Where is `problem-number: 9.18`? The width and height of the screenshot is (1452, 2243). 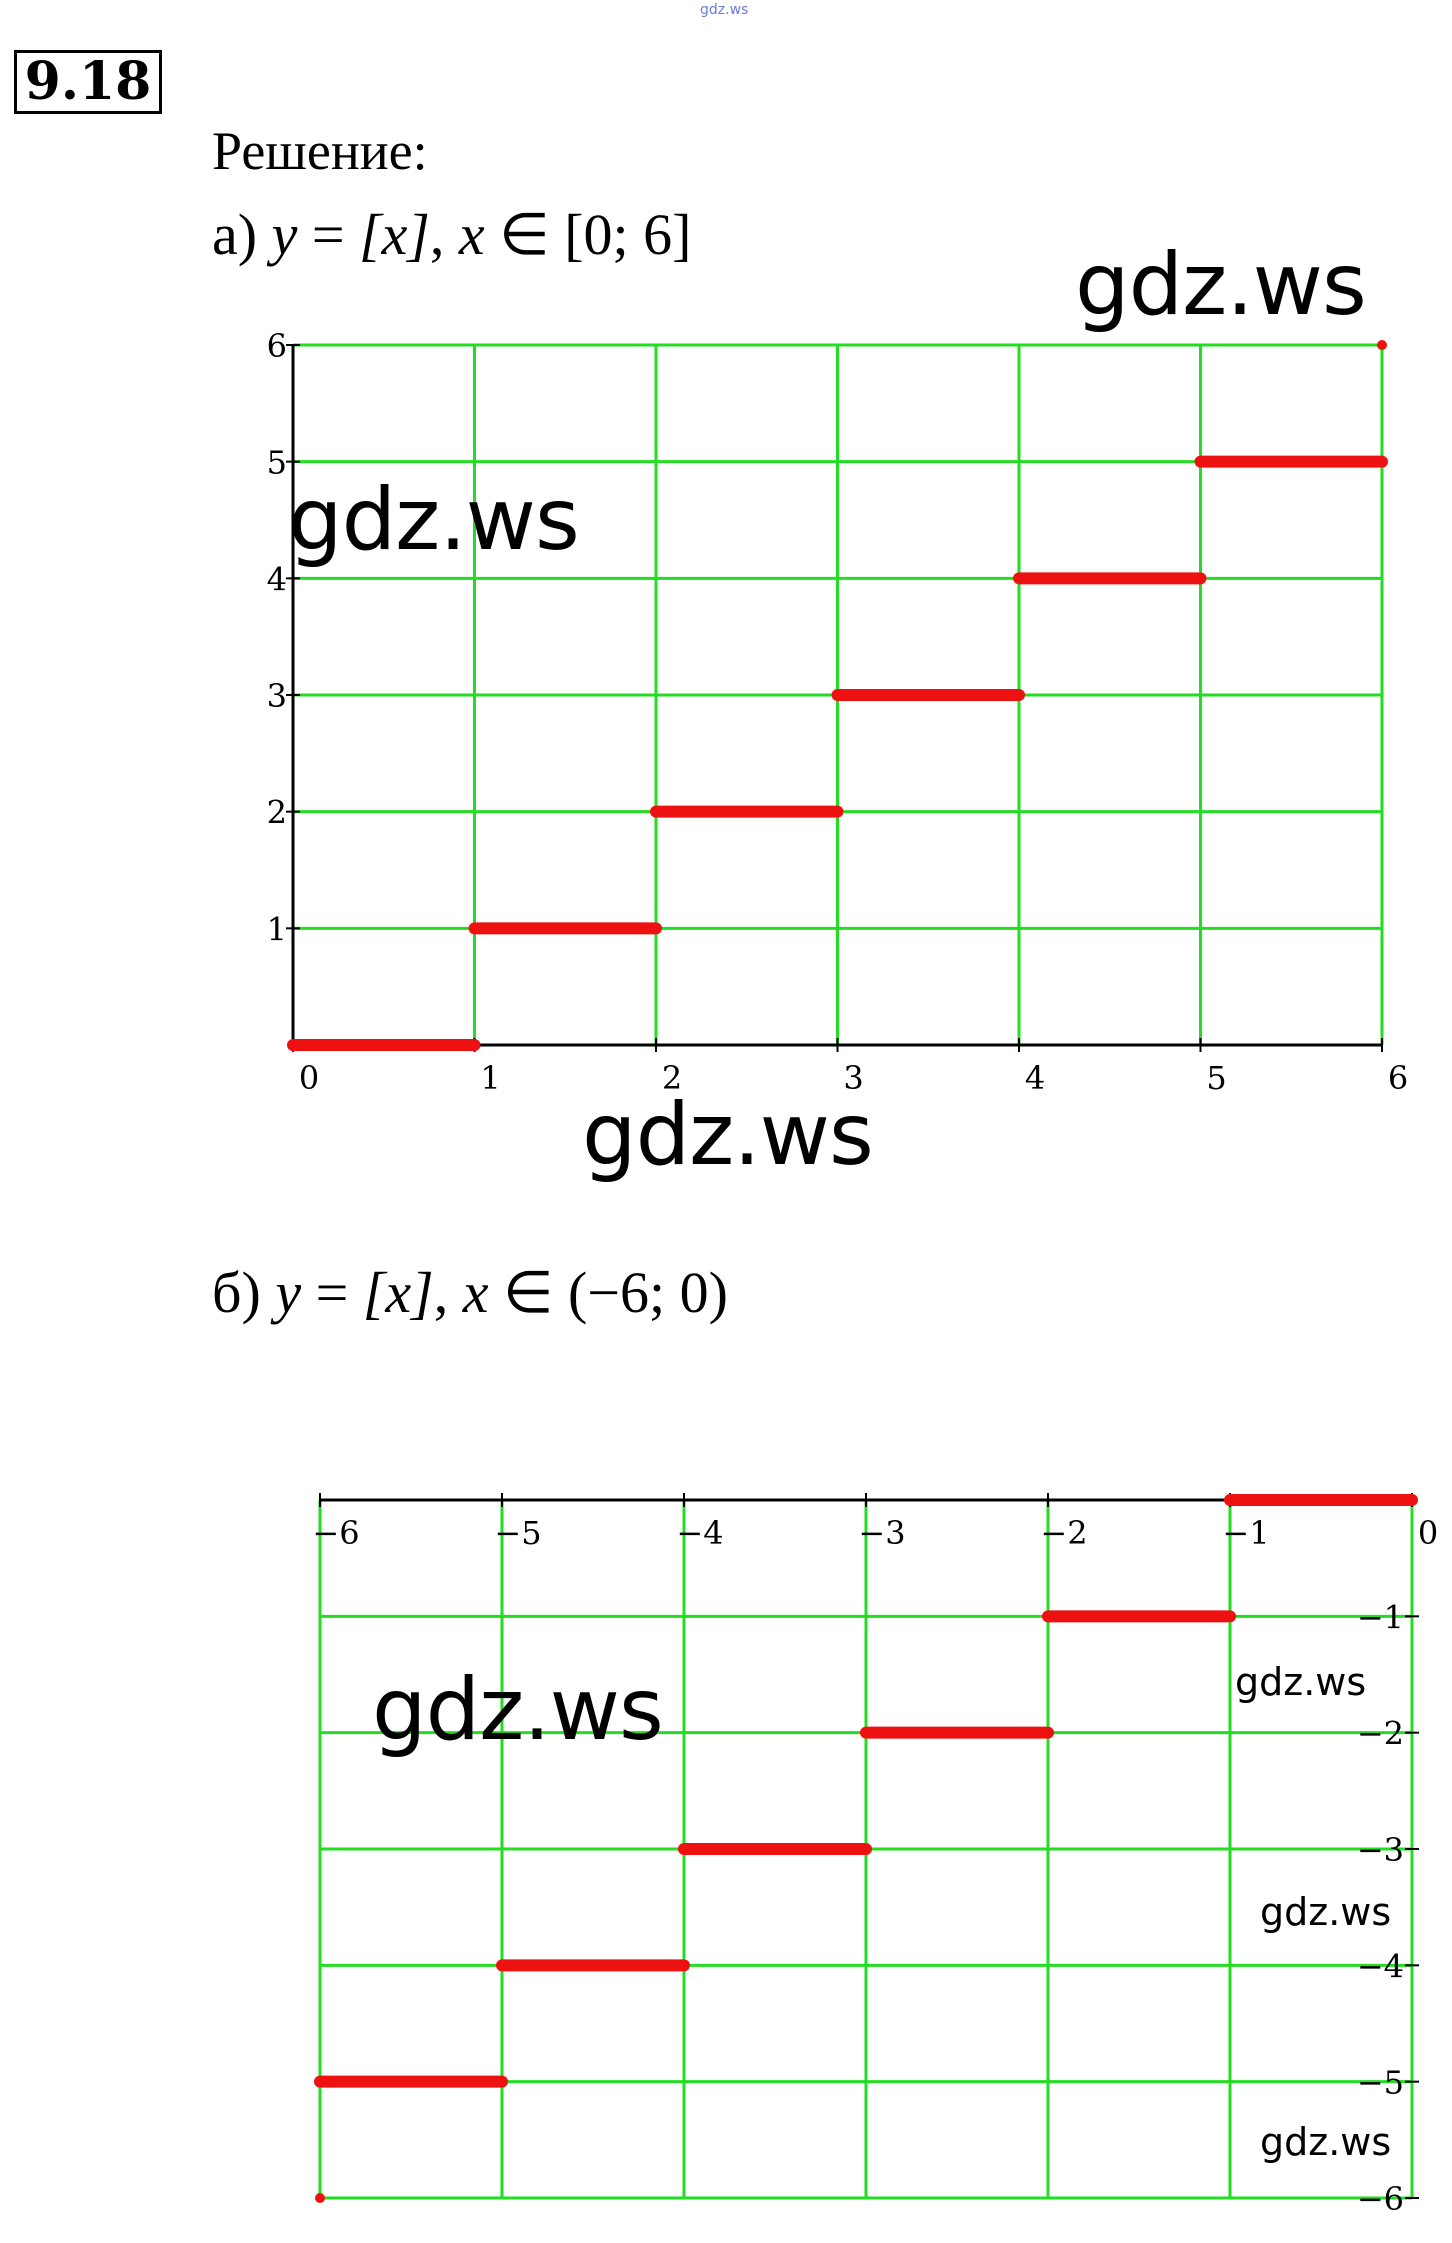 problem-number: 9.18 is located at coordinates (88, 82).